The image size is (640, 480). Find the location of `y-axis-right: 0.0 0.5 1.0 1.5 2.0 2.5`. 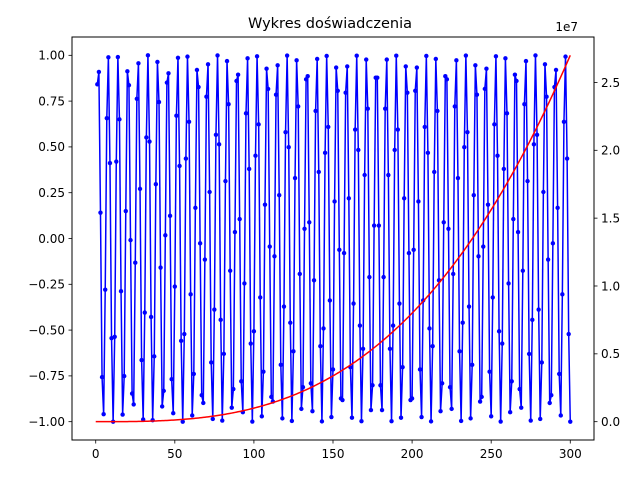

y-axis-right: 0.0 0.5 1.0 1.5 2.0 2.5 is located at coordinates (607, 252).